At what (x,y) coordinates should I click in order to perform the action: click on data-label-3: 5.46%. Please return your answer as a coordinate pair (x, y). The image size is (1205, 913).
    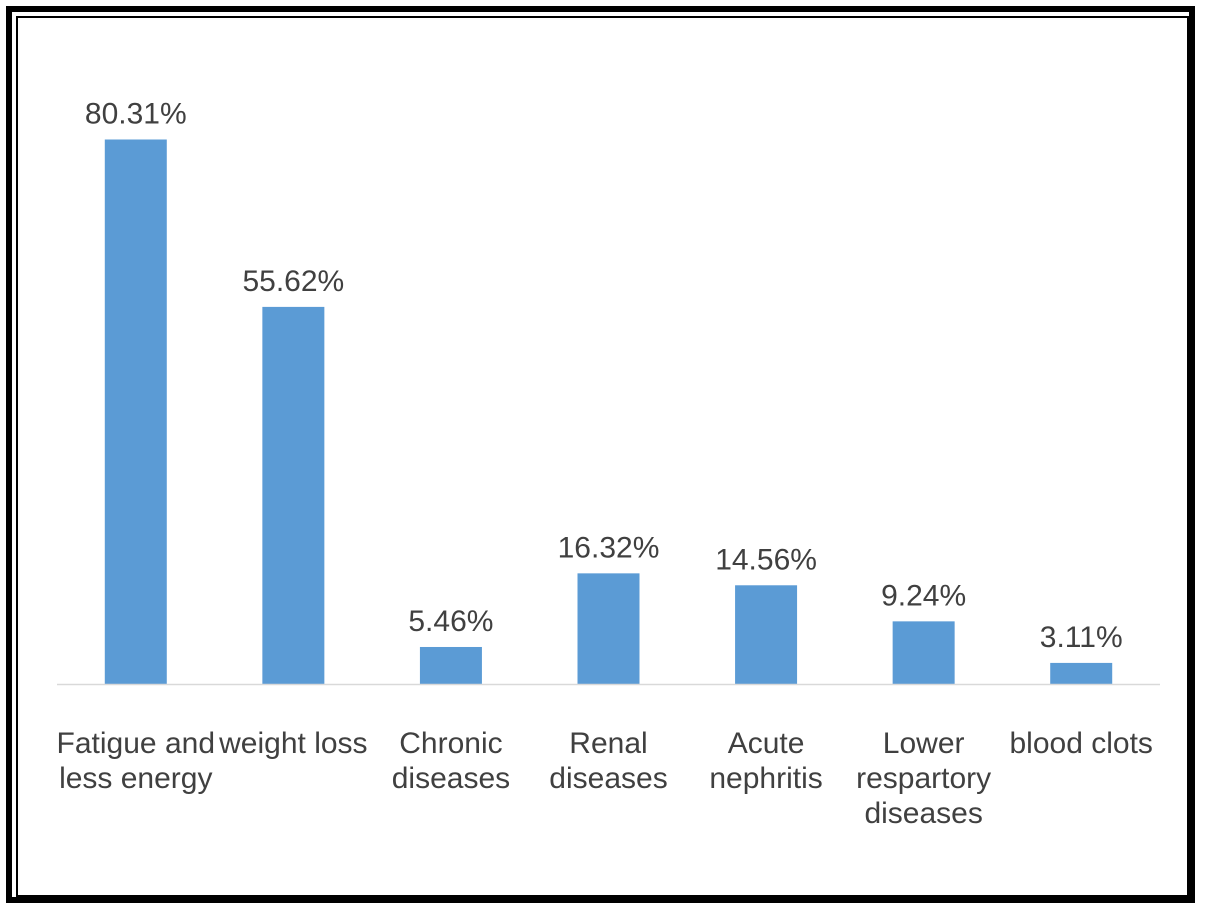
    Looking at the image, I should click on (450, 621).